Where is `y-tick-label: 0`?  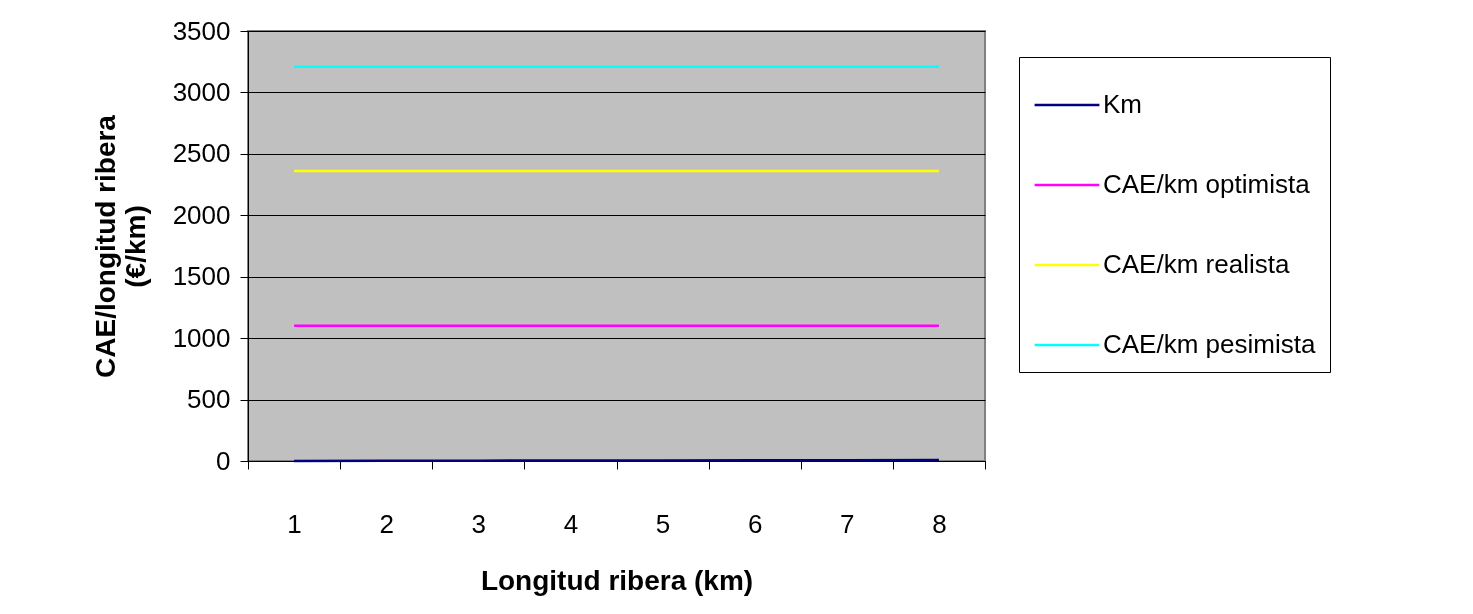 y-tick-label: 0 is located at coordinates (223, 460).